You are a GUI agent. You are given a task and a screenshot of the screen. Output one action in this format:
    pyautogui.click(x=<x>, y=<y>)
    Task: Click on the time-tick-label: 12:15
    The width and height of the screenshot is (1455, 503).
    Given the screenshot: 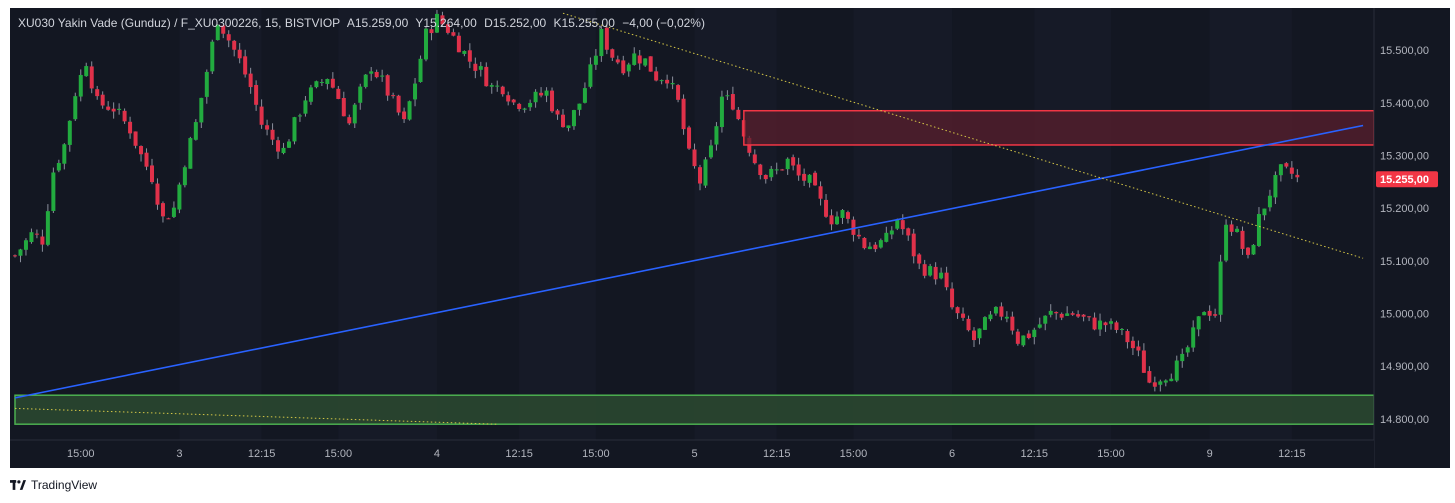 What is the action you would take?
    pyautogui.click(x=777, y=454)
    